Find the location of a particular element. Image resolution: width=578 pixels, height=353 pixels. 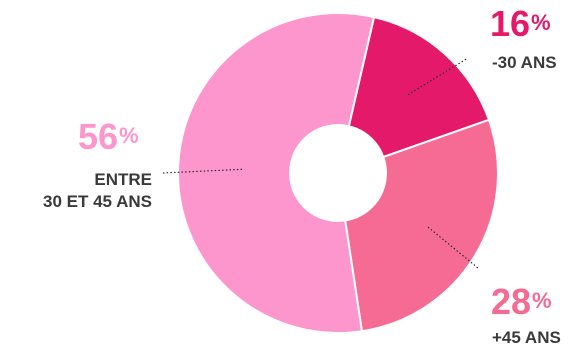

leader-line-under30 is located at coordinates (438, 76).